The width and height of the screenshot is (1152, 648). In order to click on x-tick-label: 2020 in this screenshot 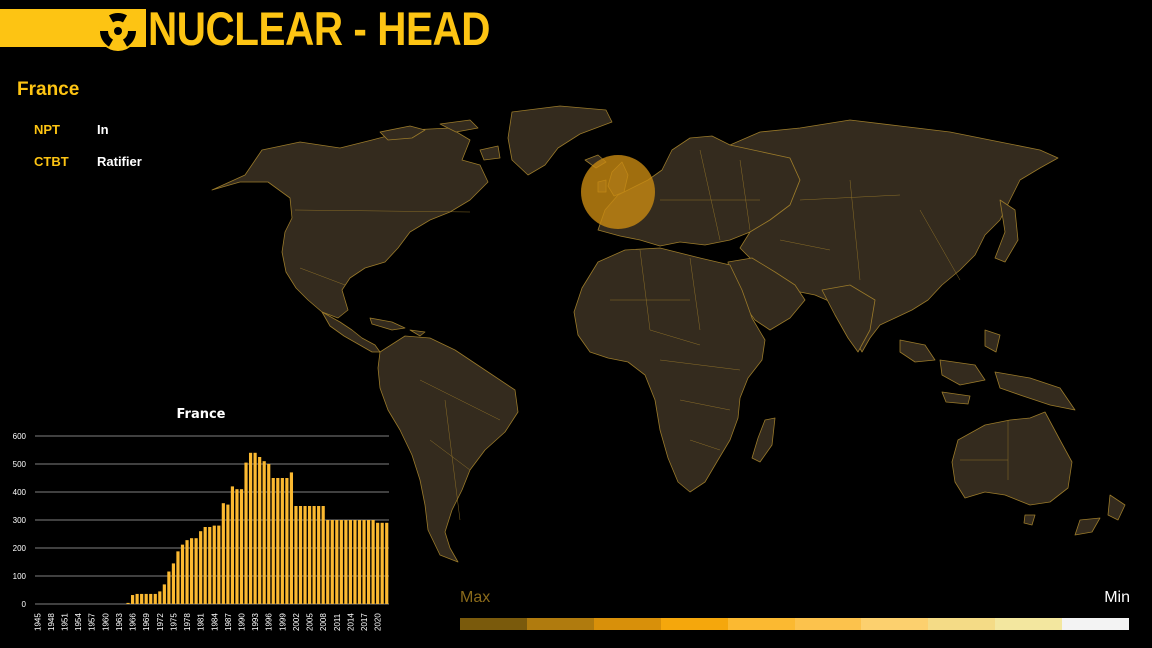, I will do `click(378, 622)`.